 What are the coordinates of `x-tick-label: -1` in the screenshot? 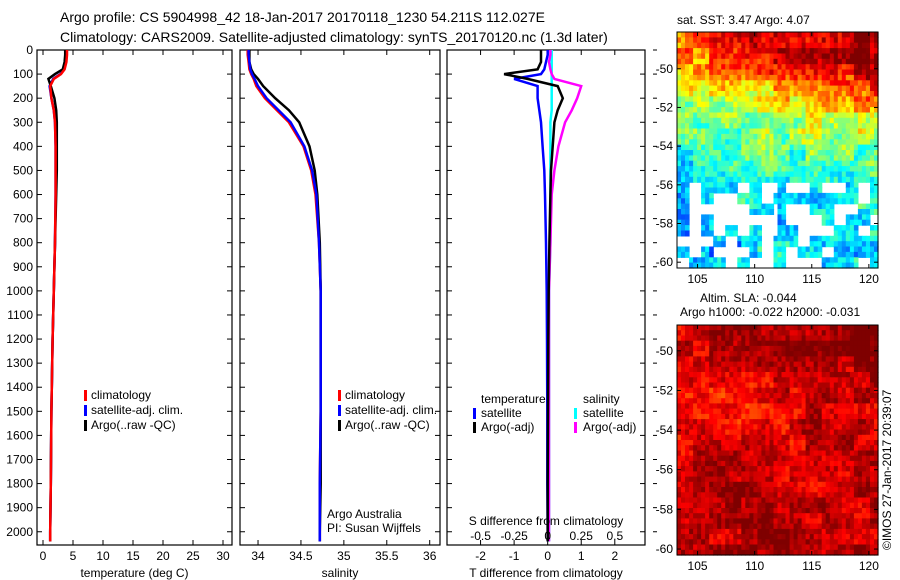 It's located at (514, 556).